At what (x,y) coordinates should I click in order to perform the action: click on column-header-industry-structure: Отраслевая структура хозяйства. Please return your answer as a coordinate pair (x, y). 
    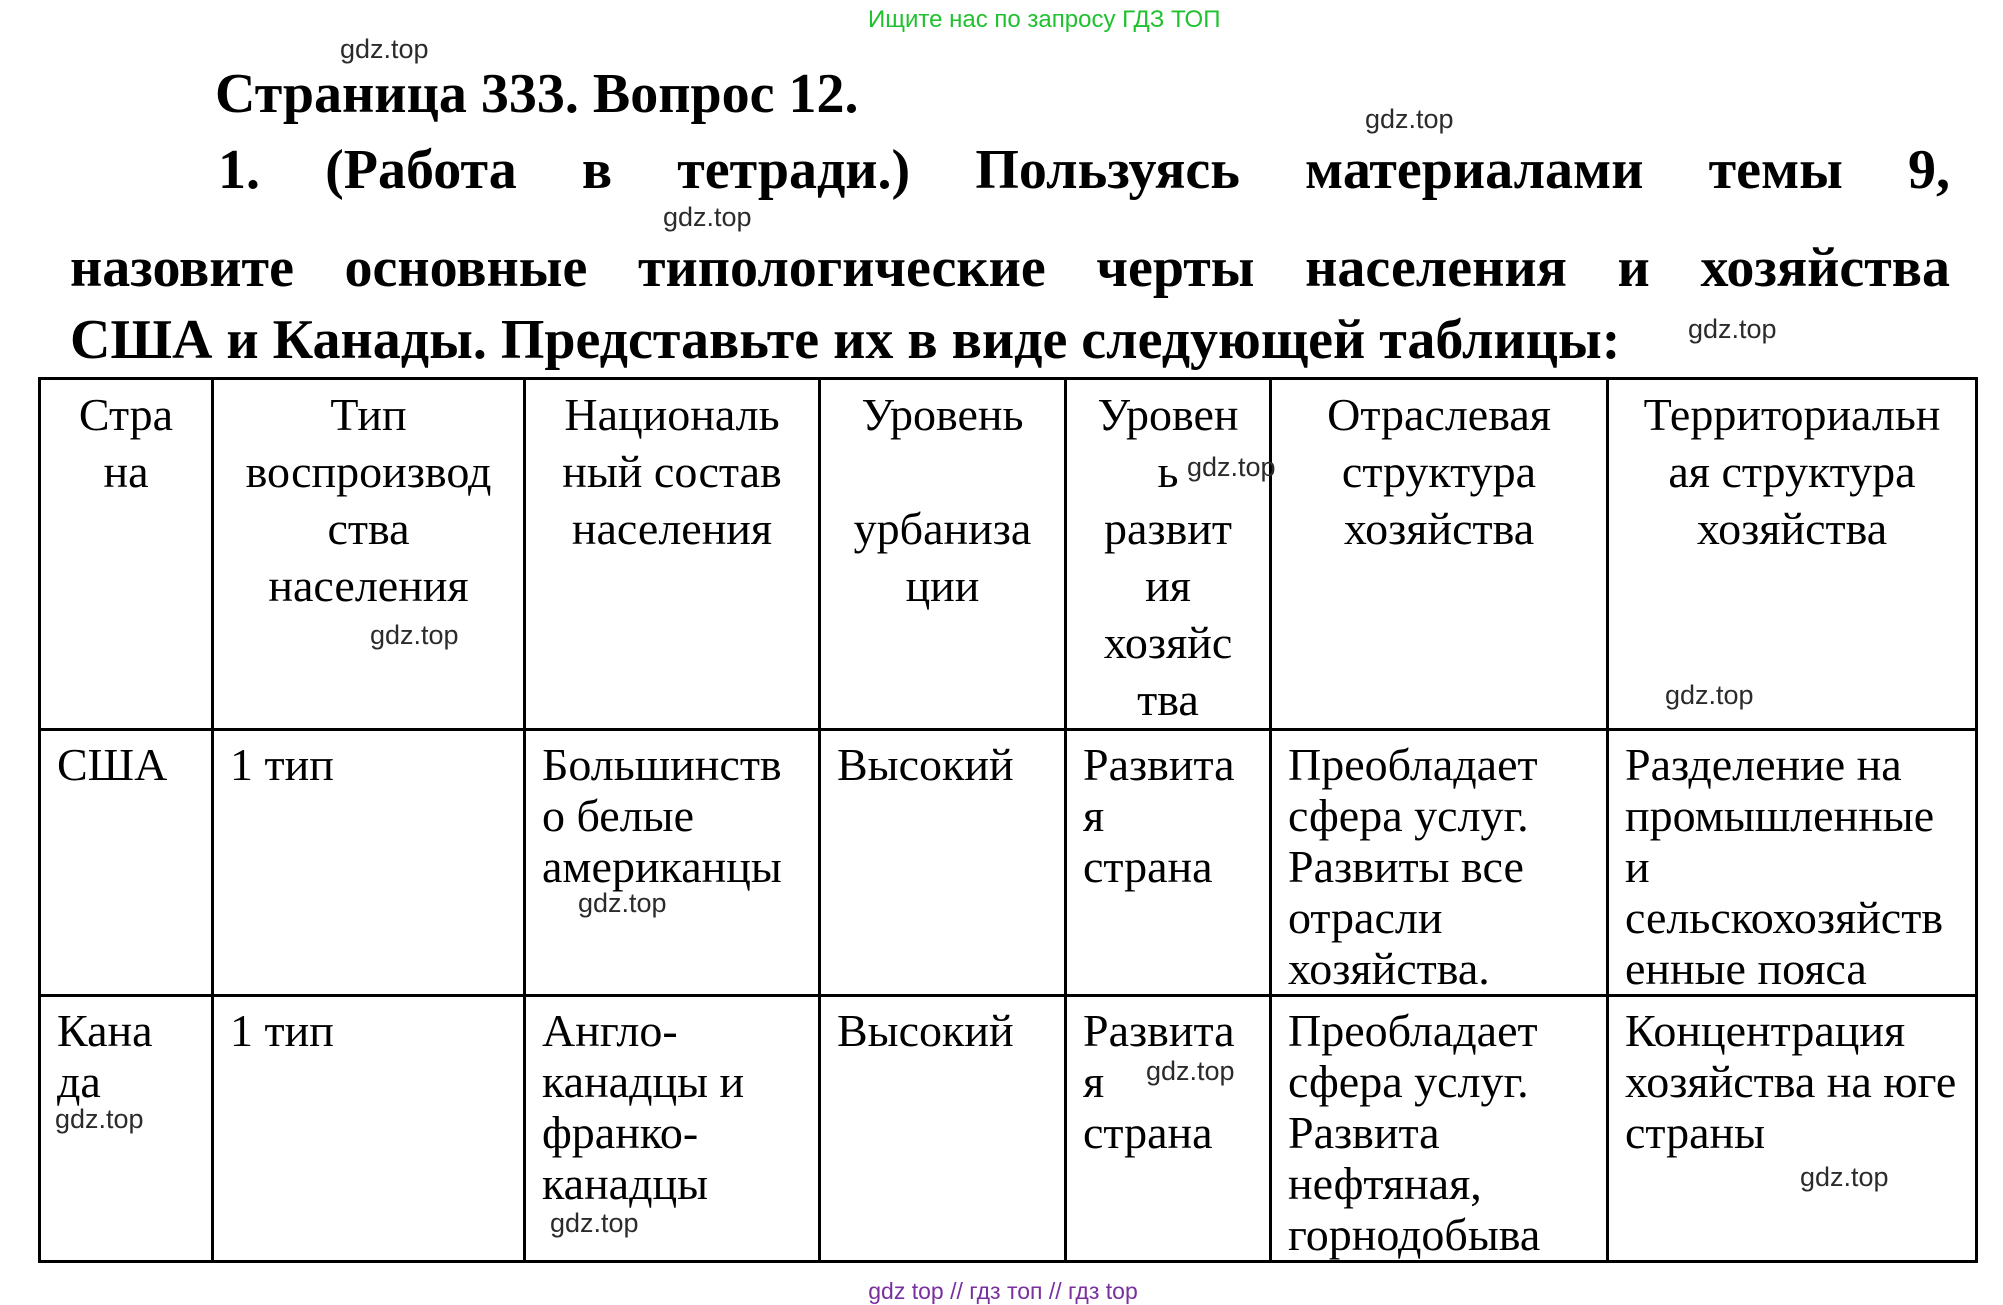
    Looking at the image, I should click on (1439, 554).